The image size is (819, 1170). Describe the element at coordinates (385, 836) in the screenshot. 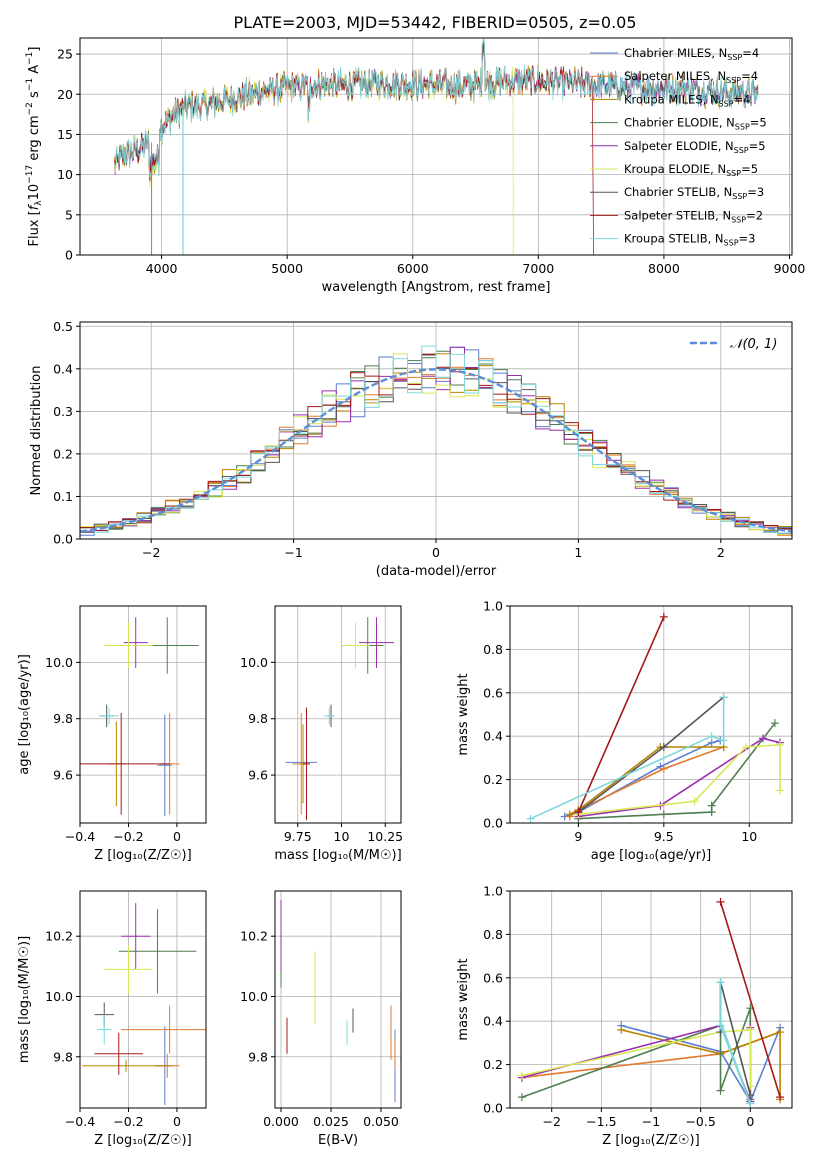

I see `x-tick-label: 10.25` at that location.